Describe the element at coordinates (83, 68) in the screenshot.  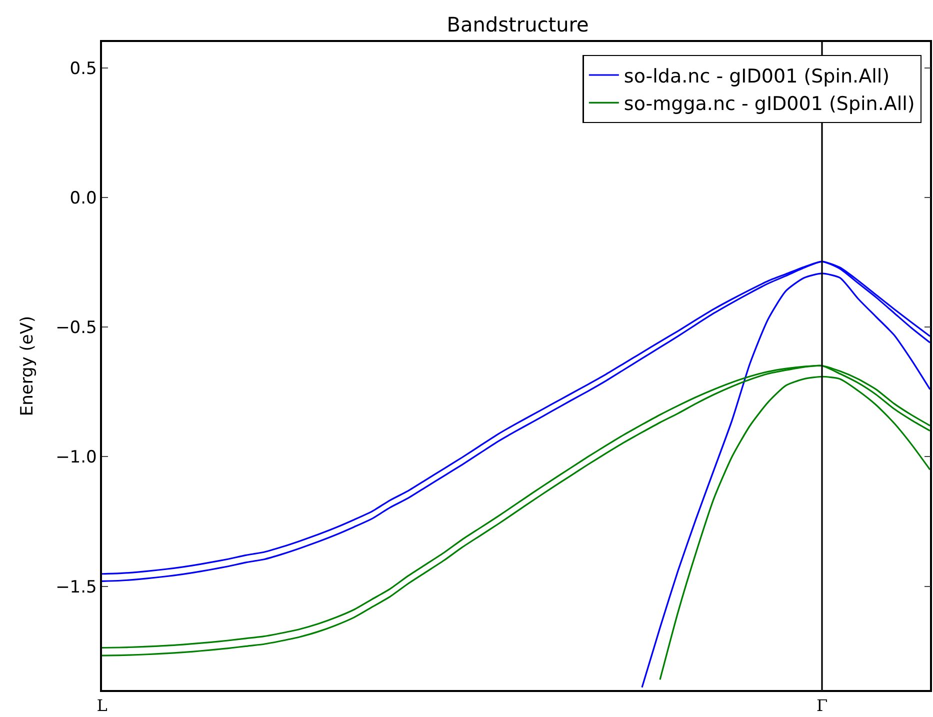
I see `y-tick-label: 0.5` at that location.